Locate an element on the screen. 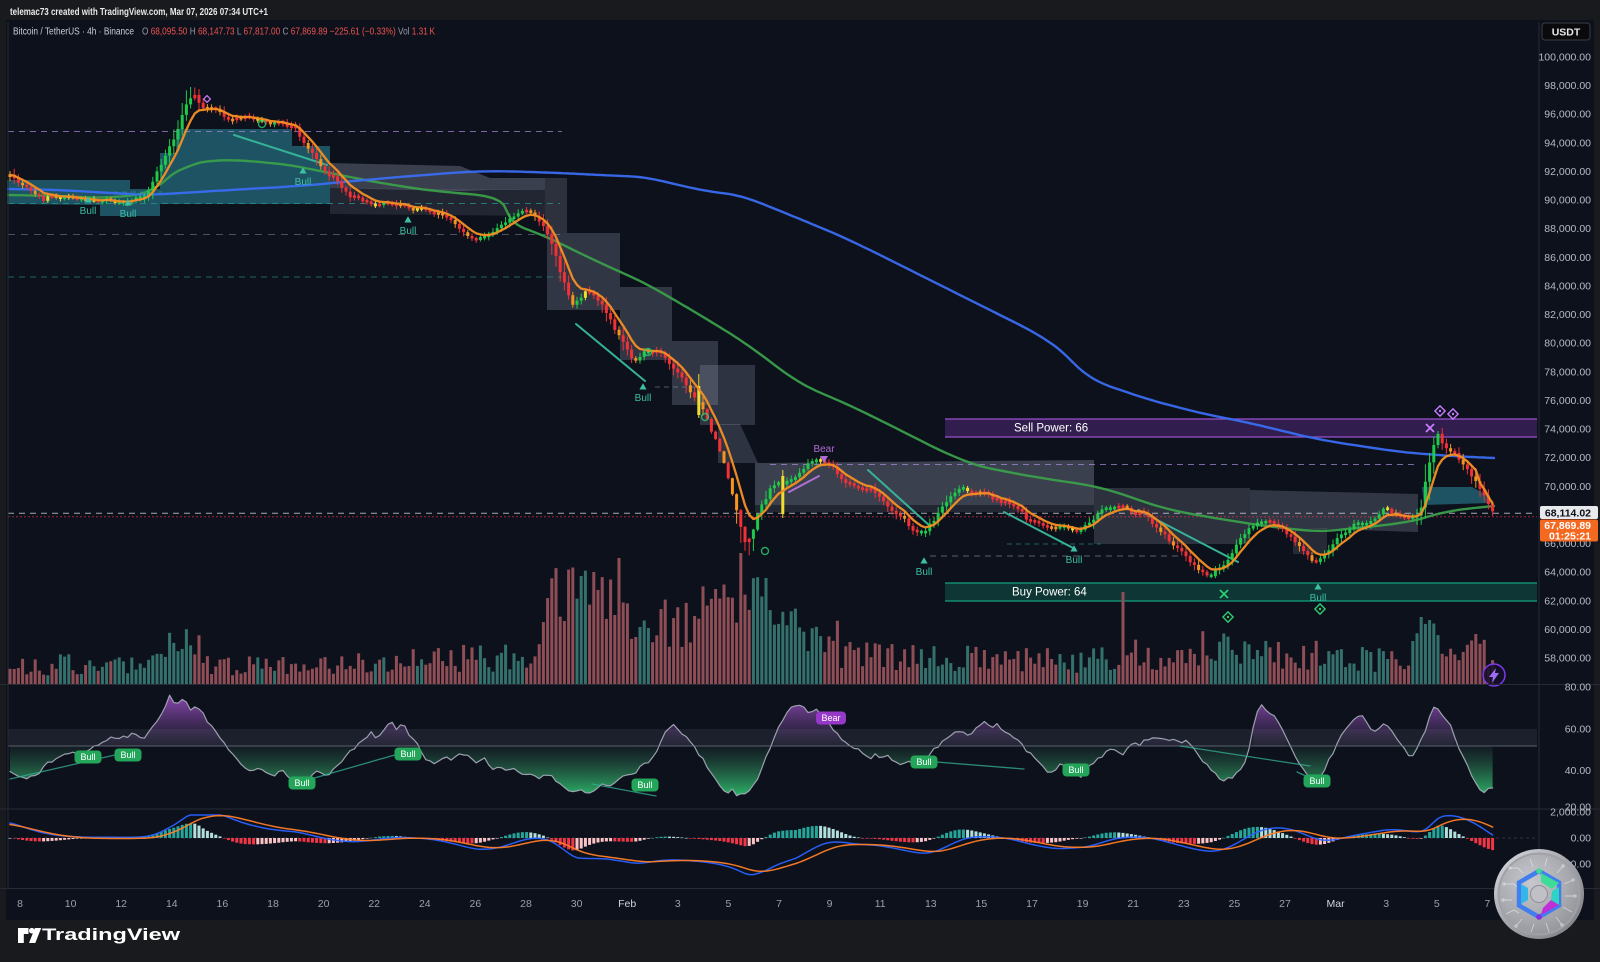  svg-text: 60.00 is located at coordinates (1578, 730).